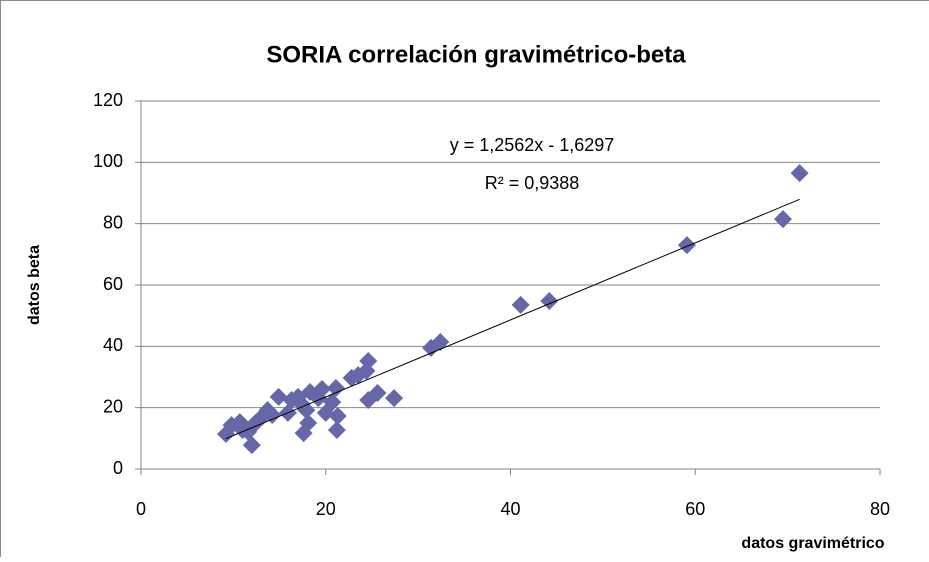 The image size is (929, 562). I want to click on x-tick-label: 0, so click(141, 509).